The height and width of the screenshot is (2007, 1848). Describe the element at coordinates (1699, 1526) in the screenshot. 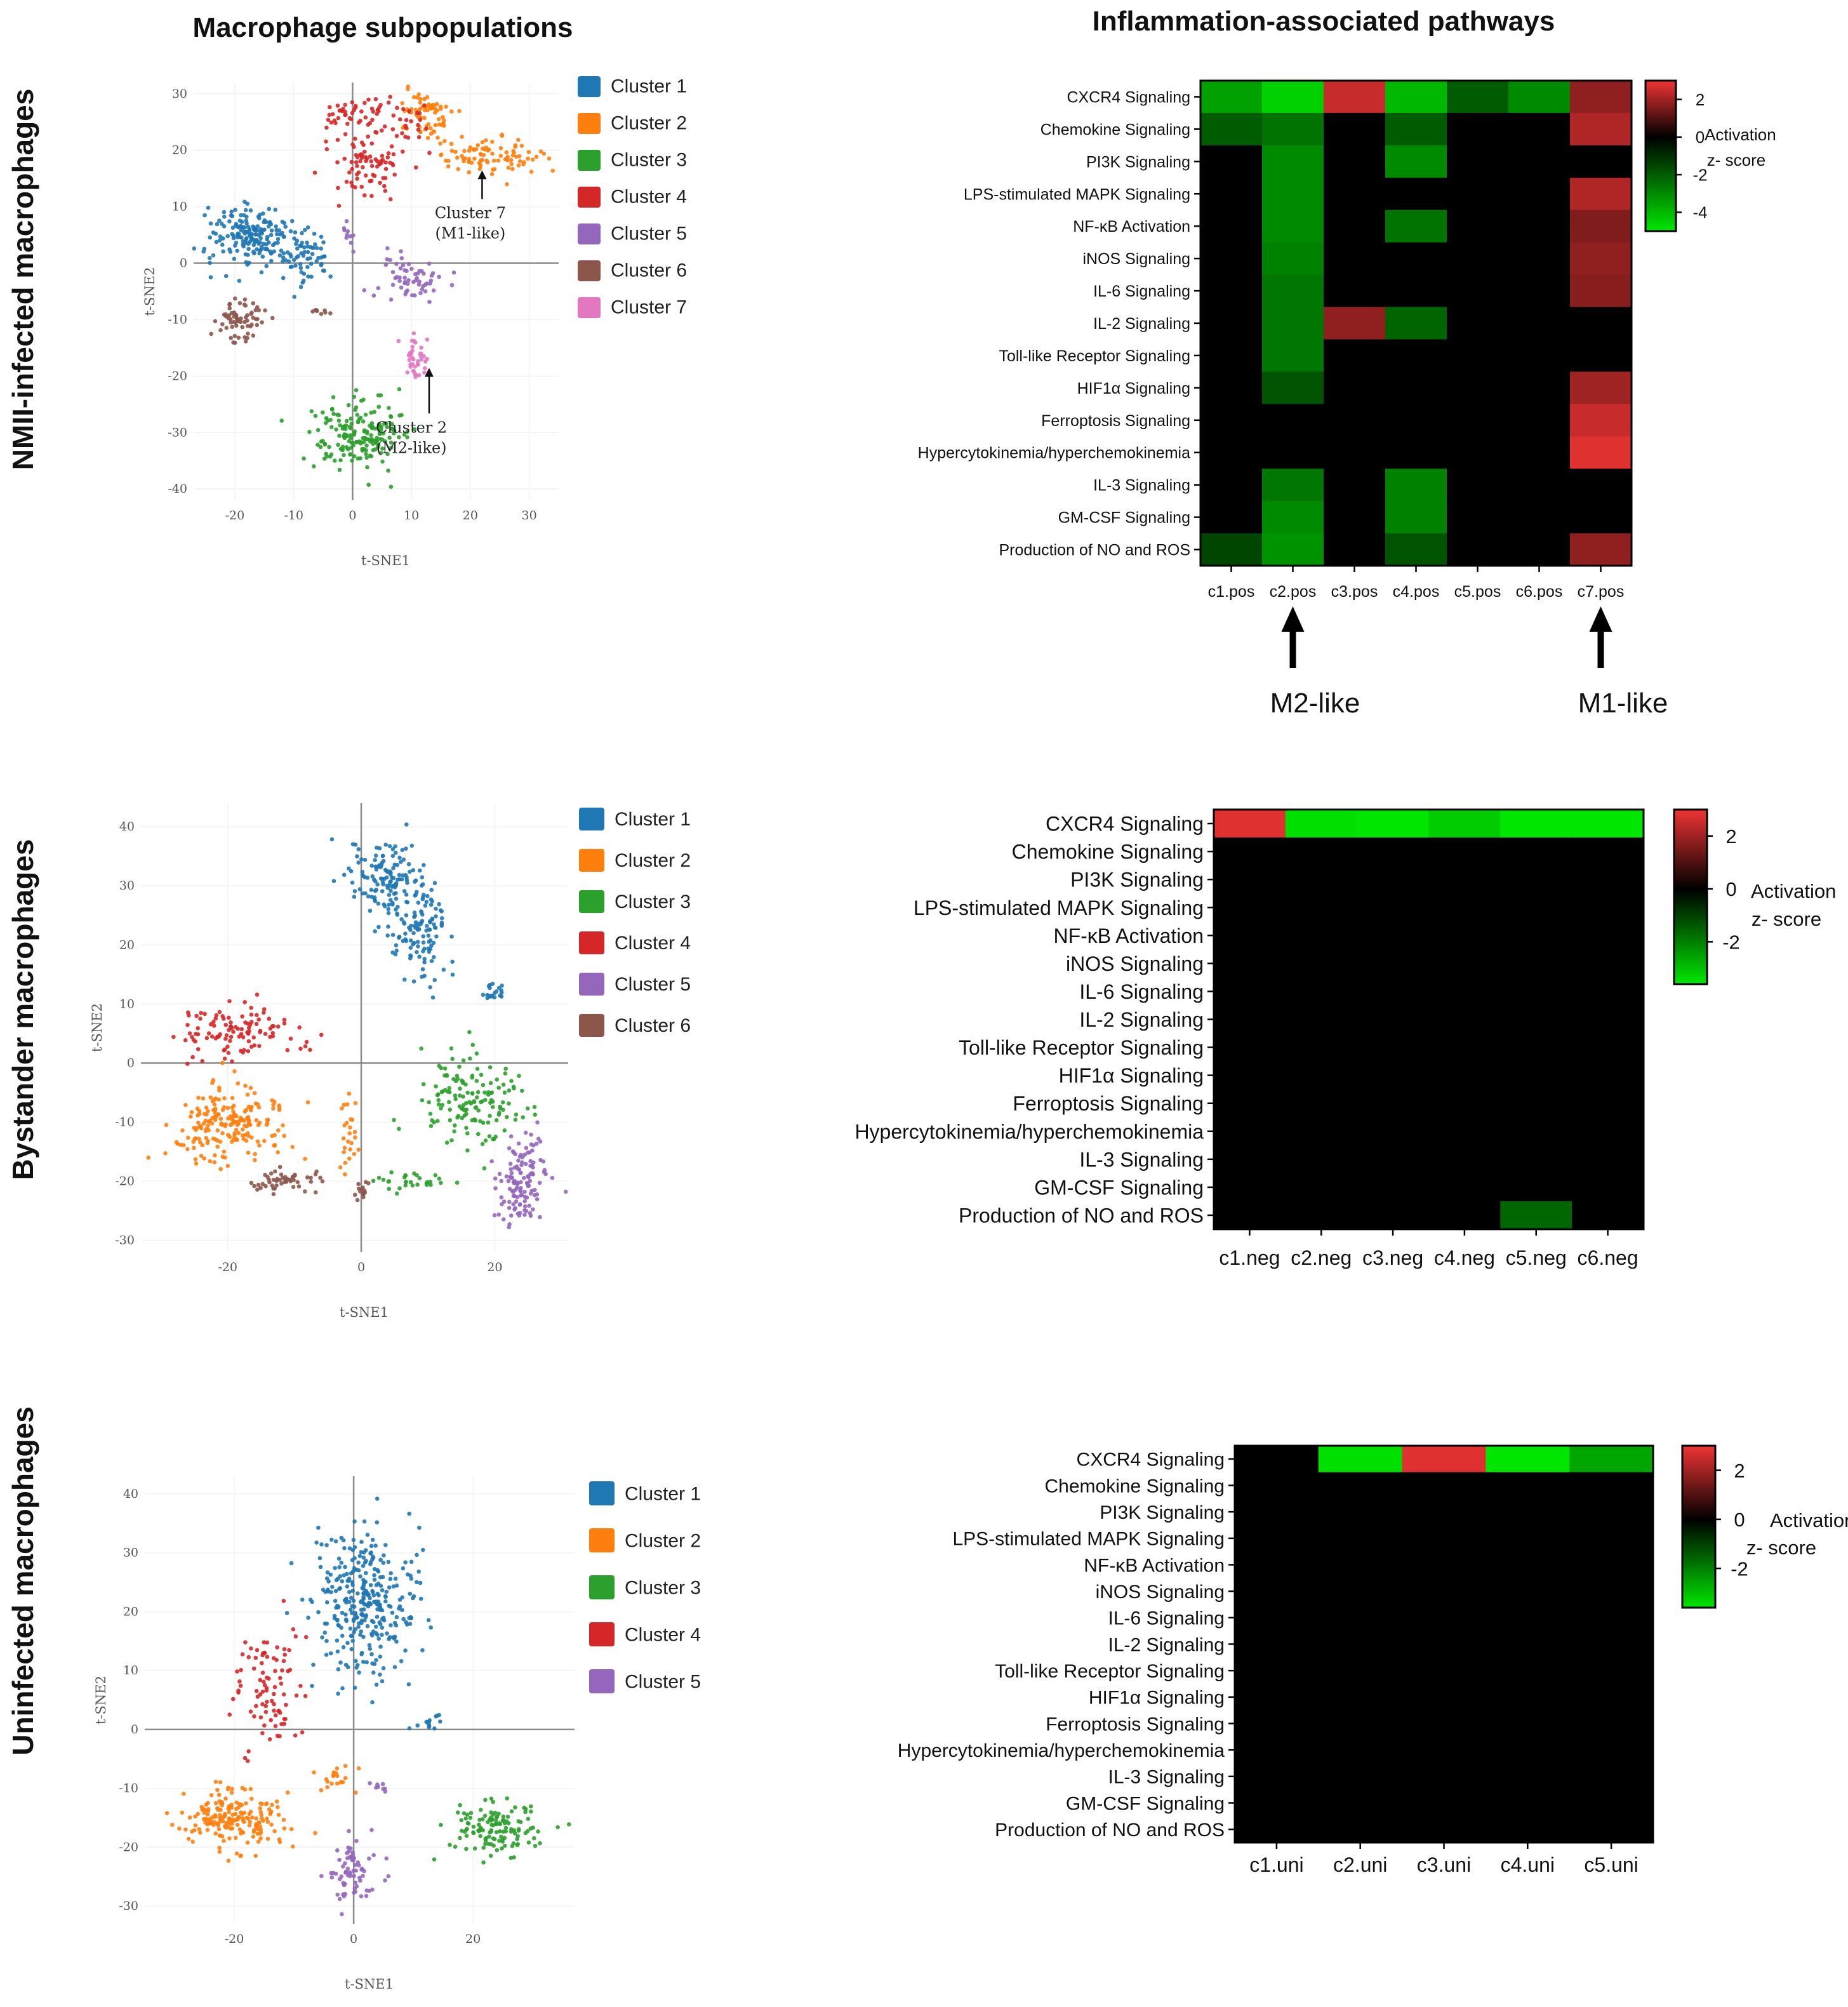

I see `colorbar` at that location.